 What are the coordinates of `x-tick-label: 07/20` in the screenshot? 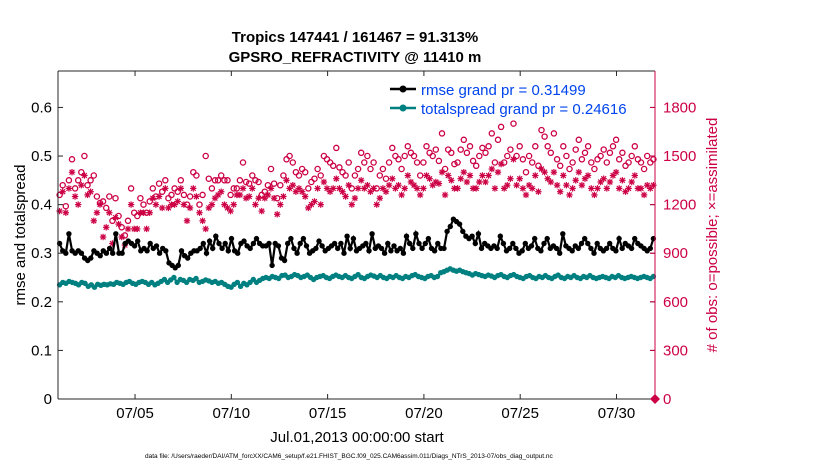 It's located at (424, 413).